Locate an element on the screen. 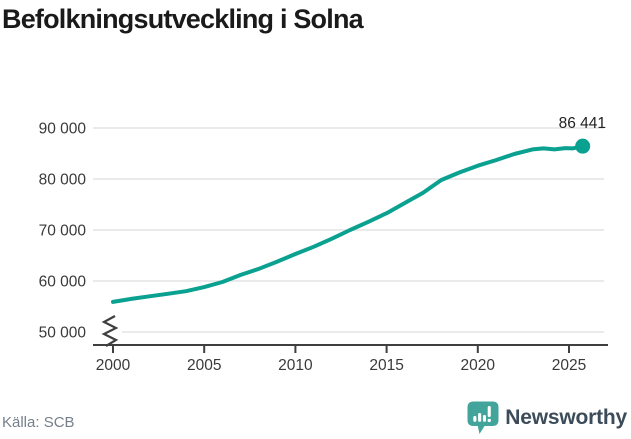 The height and width of the screenshot is (439, 631). x-tick-label: 2025 is located at coordinates (569, 365).